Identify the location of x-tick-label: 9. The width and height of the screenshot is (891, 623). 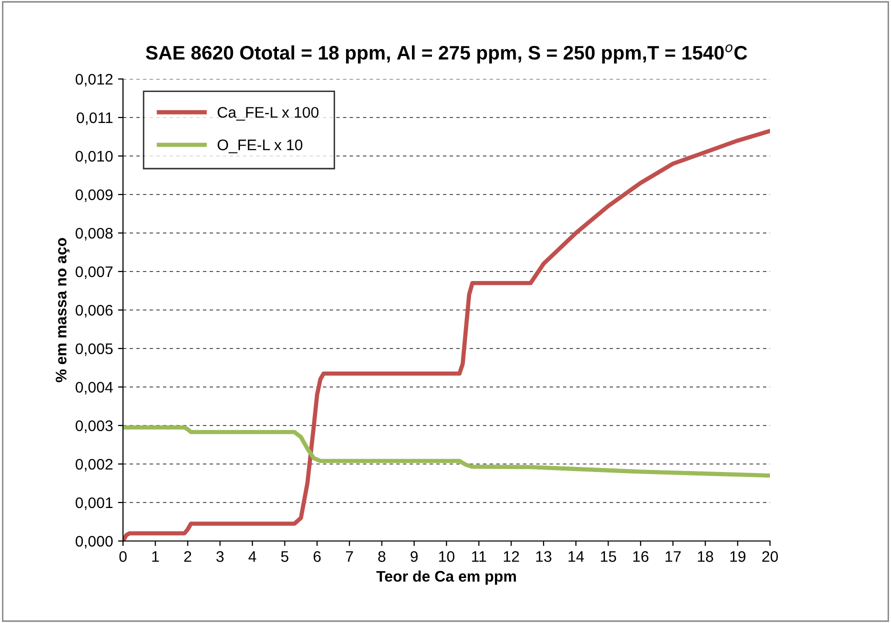
(414, 556).